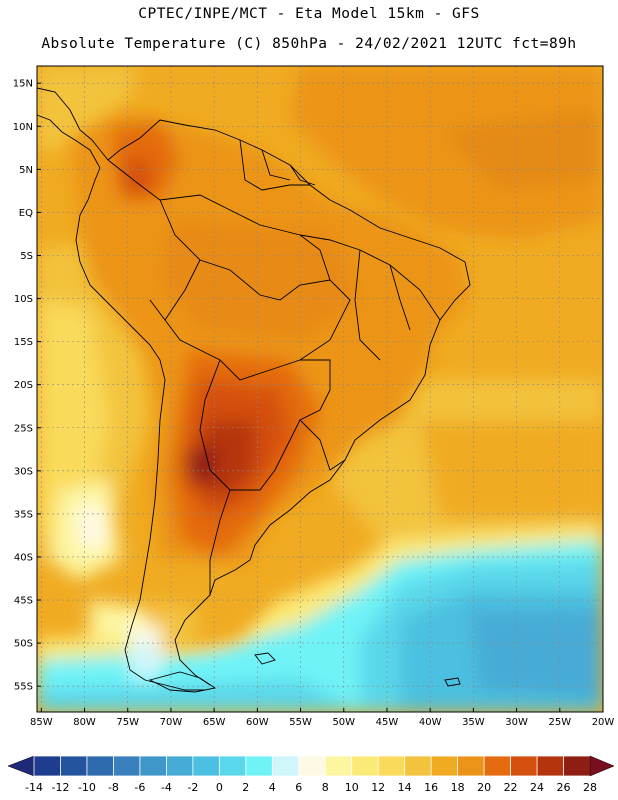  Describe the element at coordinates (23, 514) in the screenshot. I see `lat-label: 35S` at that location.